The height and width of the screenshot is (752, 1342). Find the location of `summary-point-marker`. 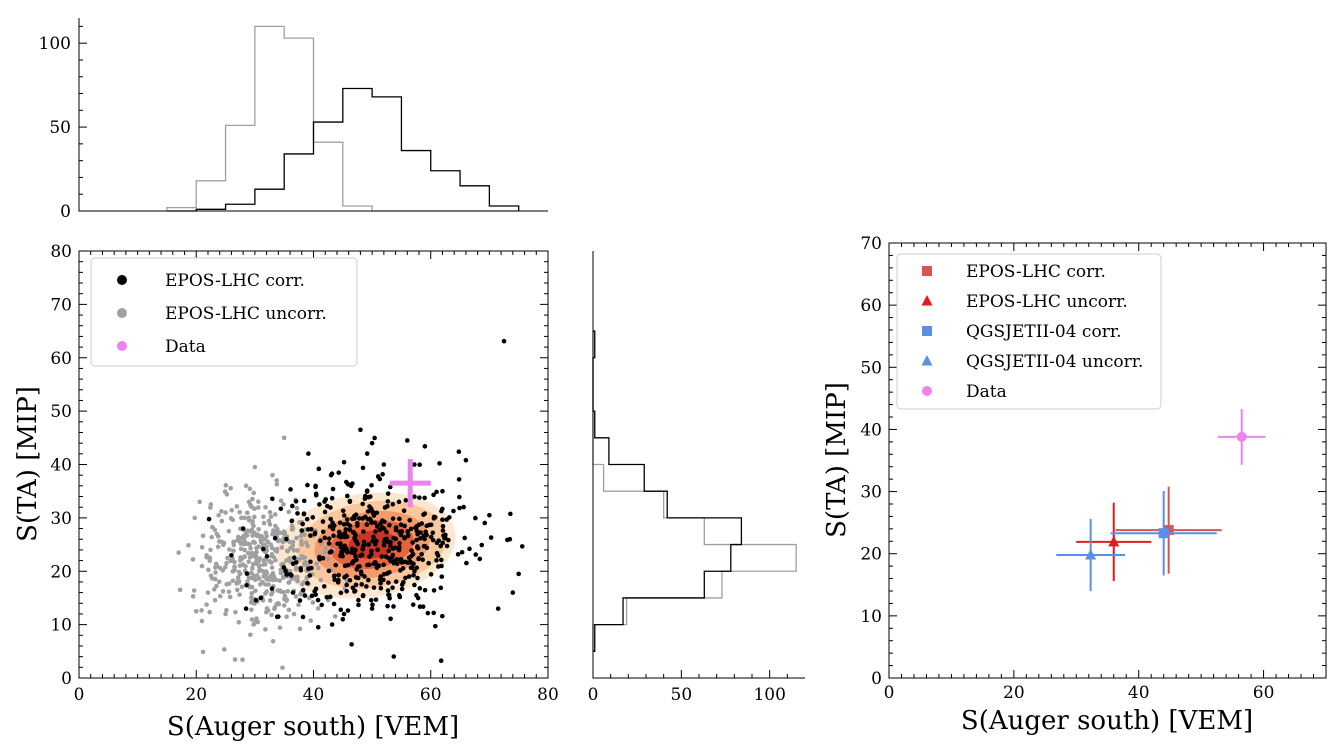

summary-point-marker is located at coordinates (1241, 436).